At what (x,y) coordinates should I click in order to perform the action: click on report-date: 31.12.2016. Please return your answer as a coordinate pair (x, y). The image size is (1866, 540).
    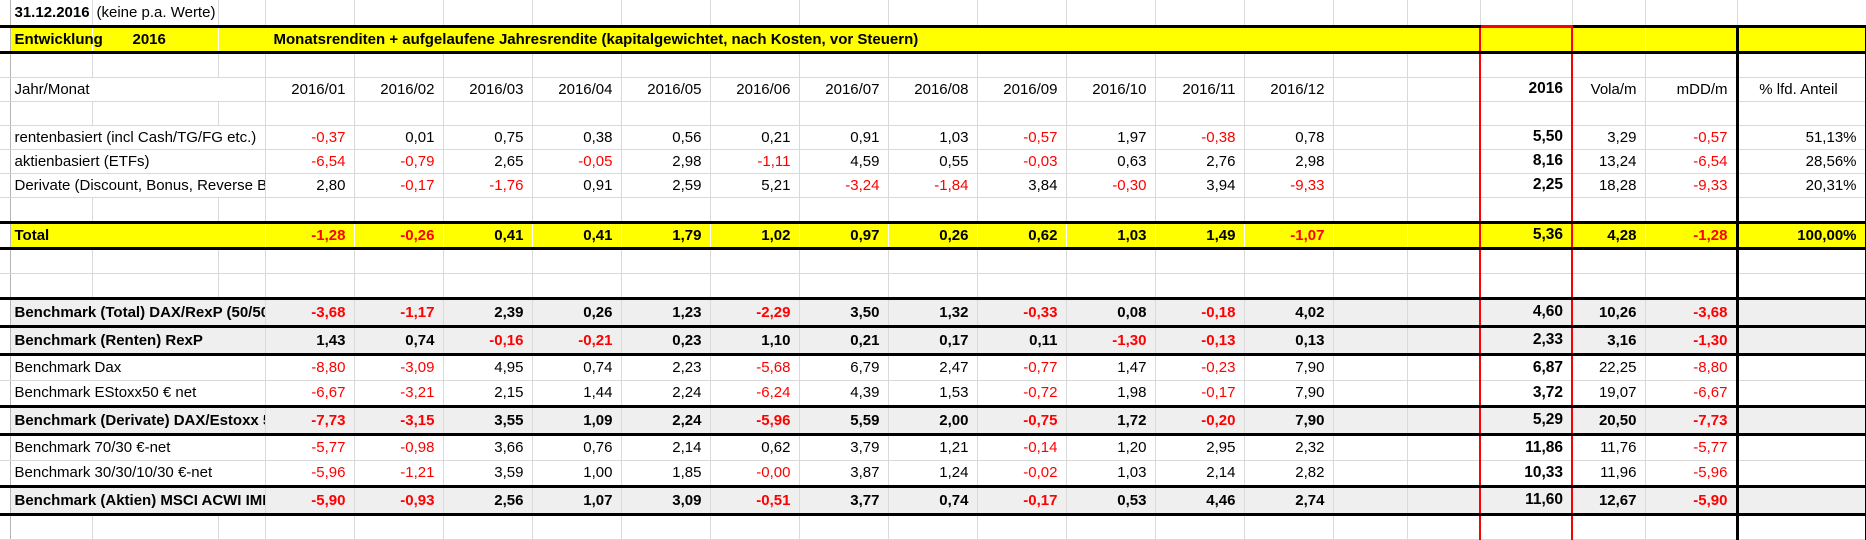
    Looking at the image, I should click on (51, 13).